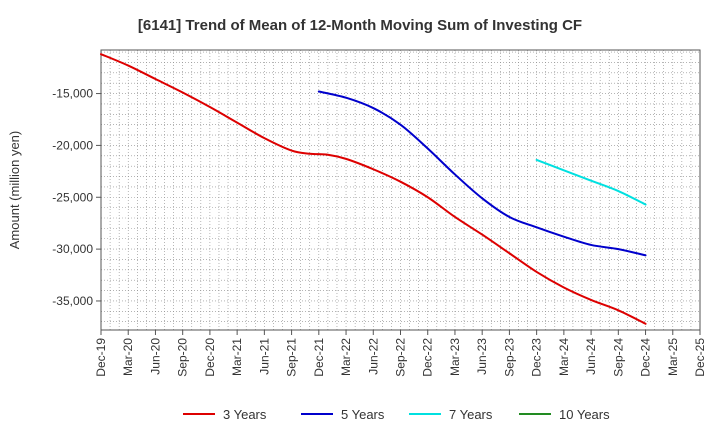 The width and height of the screenshot is (720, 440). What do you see at coordinates (482, 356) in the screenshot?
I see `x-tick-label: Jun-23` at bounding box center [482, 356].